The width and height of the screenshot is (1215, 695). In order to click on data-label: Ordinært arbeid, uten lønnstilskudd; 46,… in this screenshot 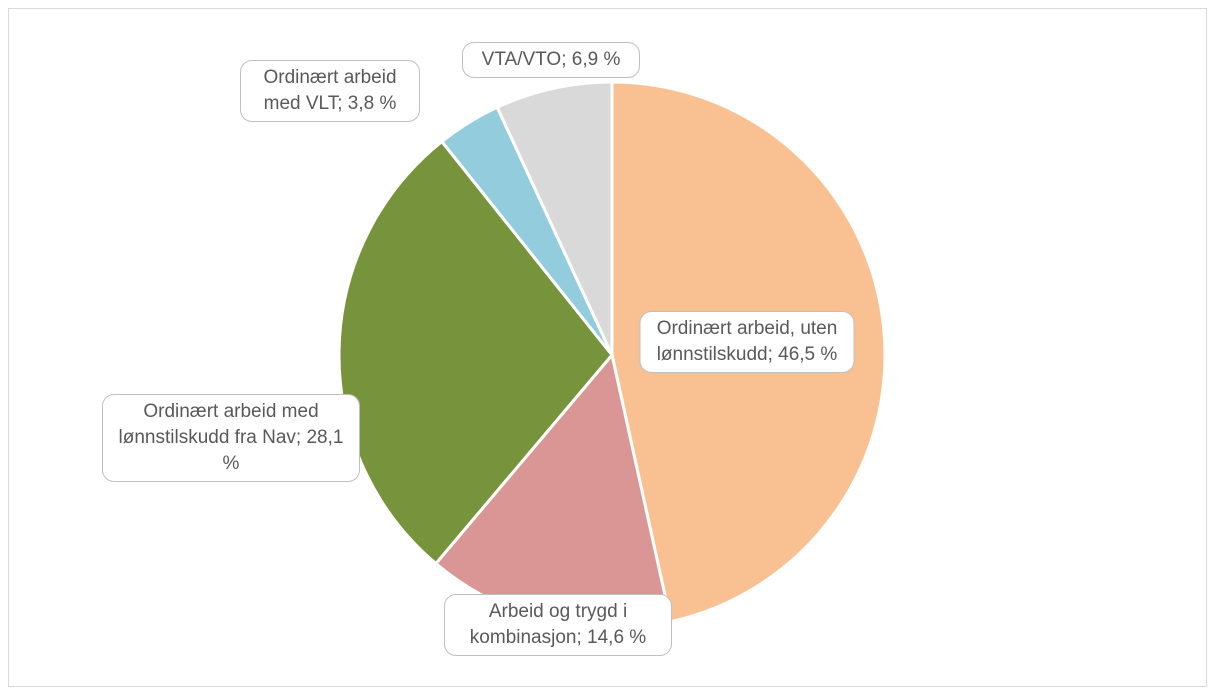, I will do `click(747, 342)`.